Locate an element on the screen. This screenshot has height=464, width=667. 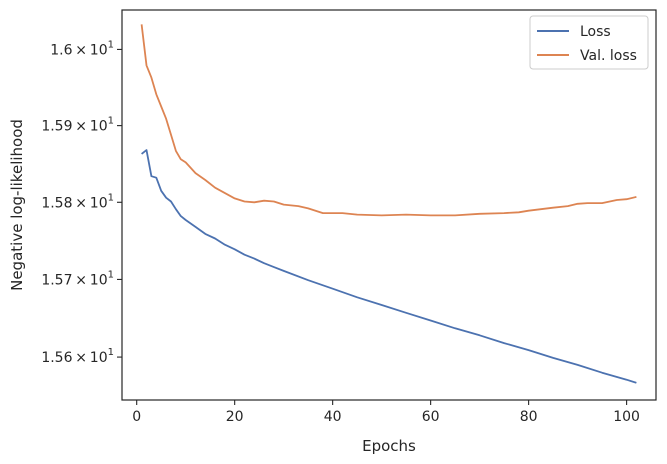
y-axis-title: Negative log-likelihood is located at coordinates (17, 205).